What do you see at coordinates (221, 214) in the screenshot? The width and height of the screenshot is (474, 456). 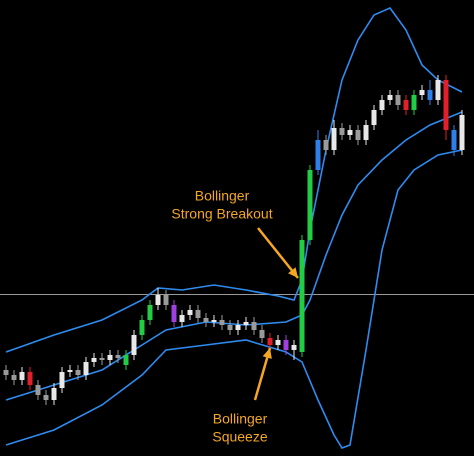 I see `annotation: Strong Breakout` at bounding box center [221, 214].